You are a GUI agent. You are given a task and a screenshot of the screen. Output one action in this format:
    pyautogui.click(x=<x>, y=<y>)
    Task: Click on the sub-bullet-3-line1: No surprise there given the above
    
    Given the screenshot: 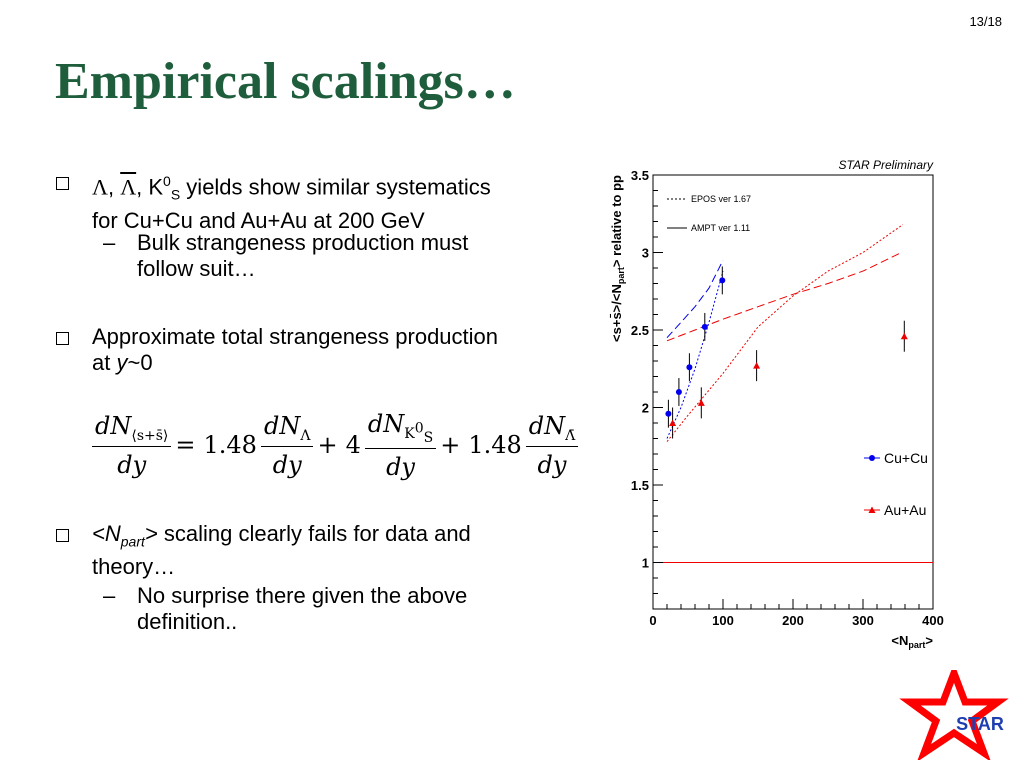 What is the action you would take?
    pyautogui.click(x=302, y=595)
    